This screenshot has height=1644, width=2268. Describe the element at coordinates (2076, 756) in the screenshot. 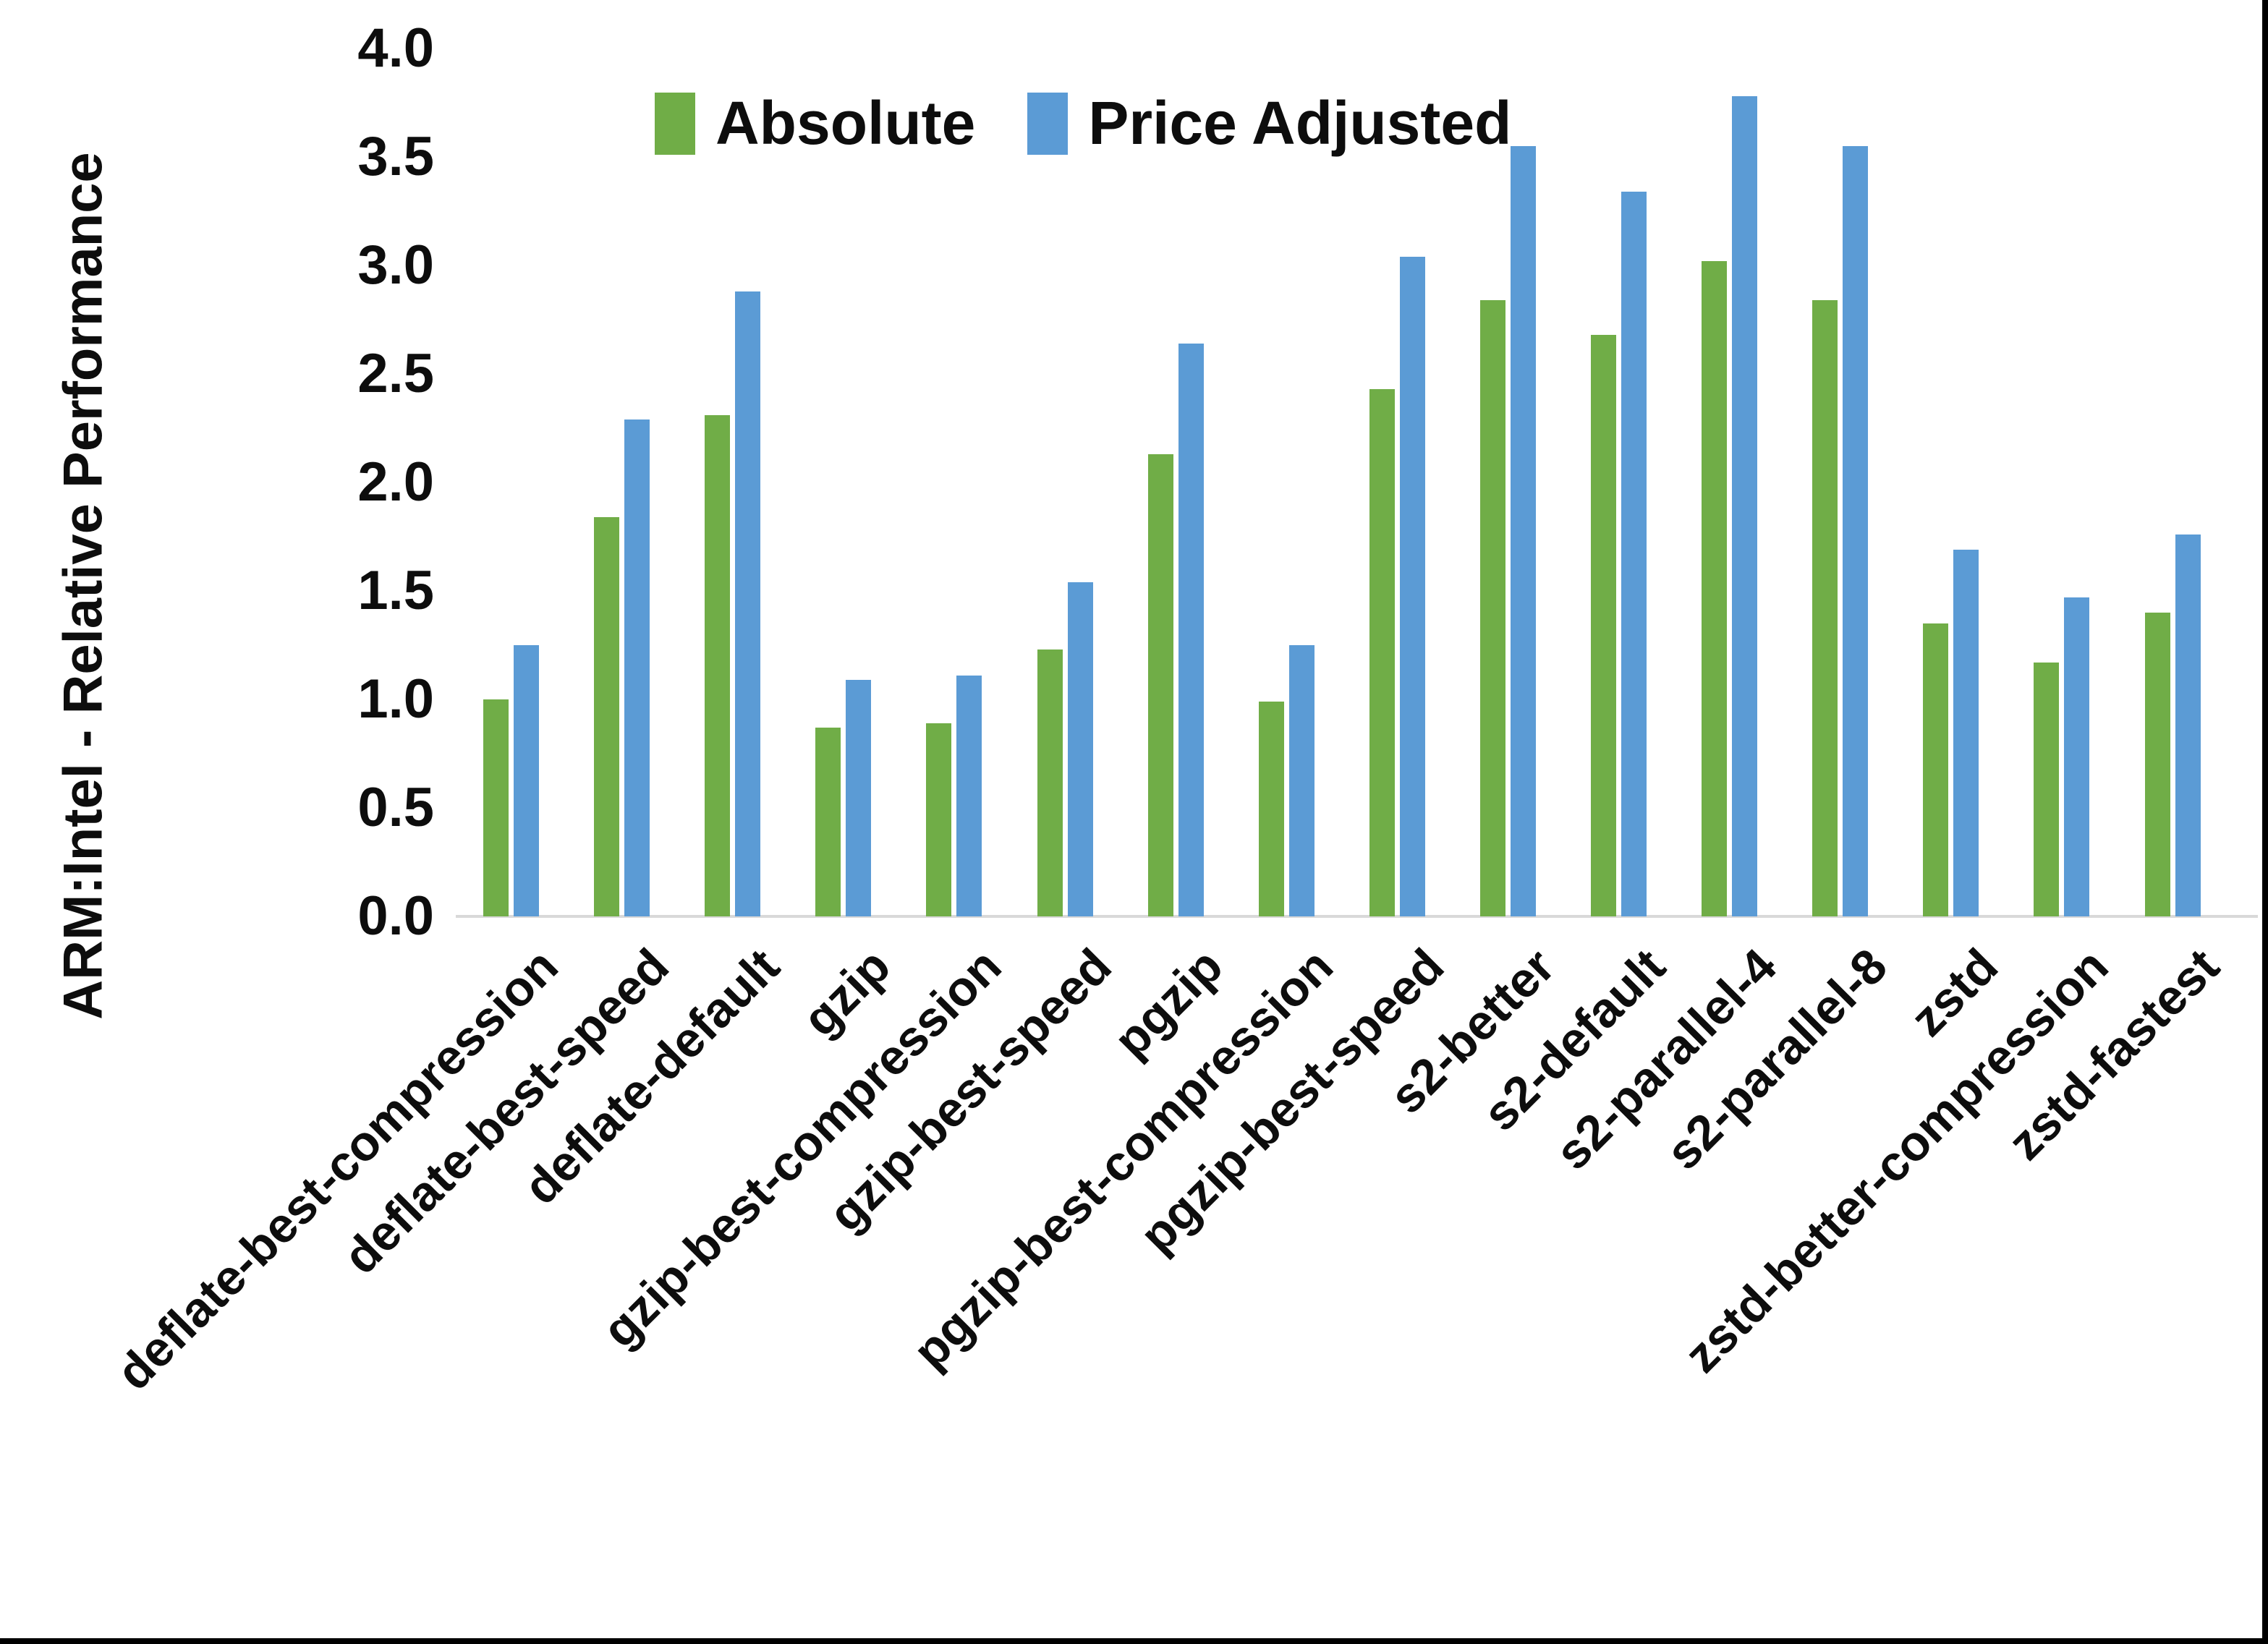

I see `bar-price-adjusted-zstd-better-compression` at that location.